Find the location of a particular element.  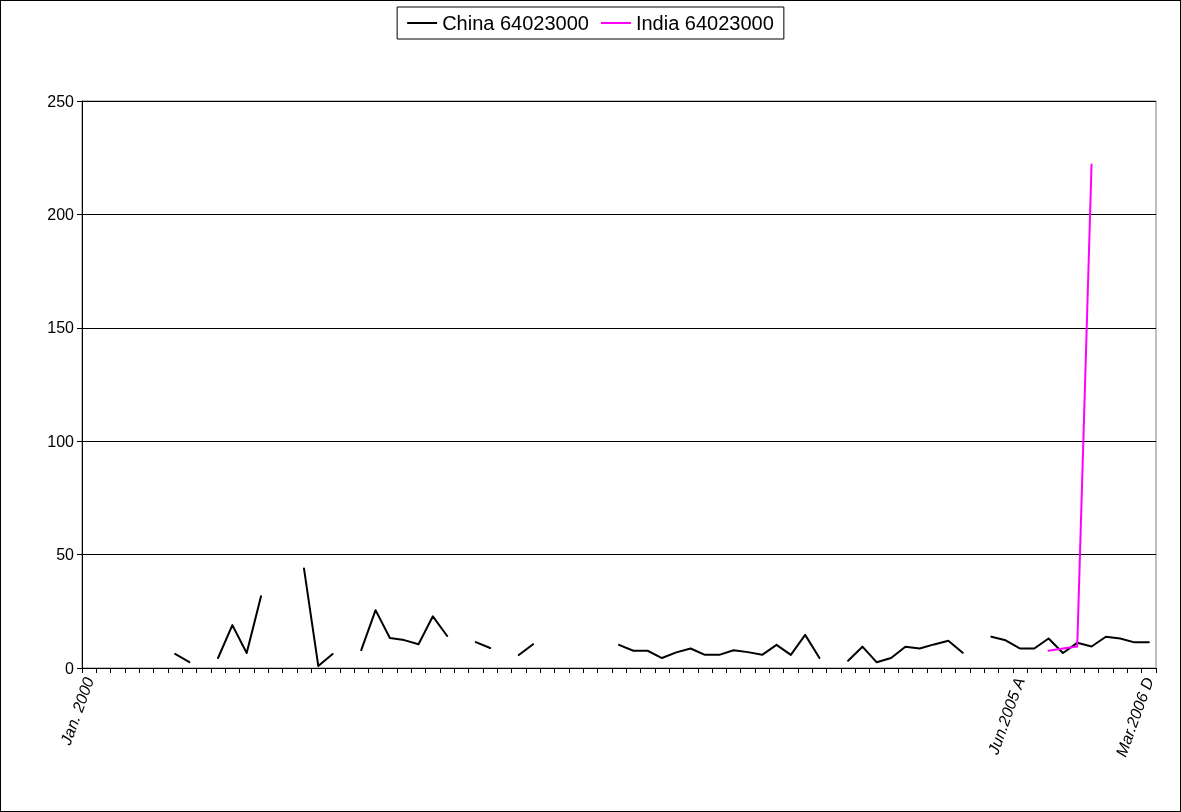

y-tick-label: 0 is located at coordinates (70, 668).